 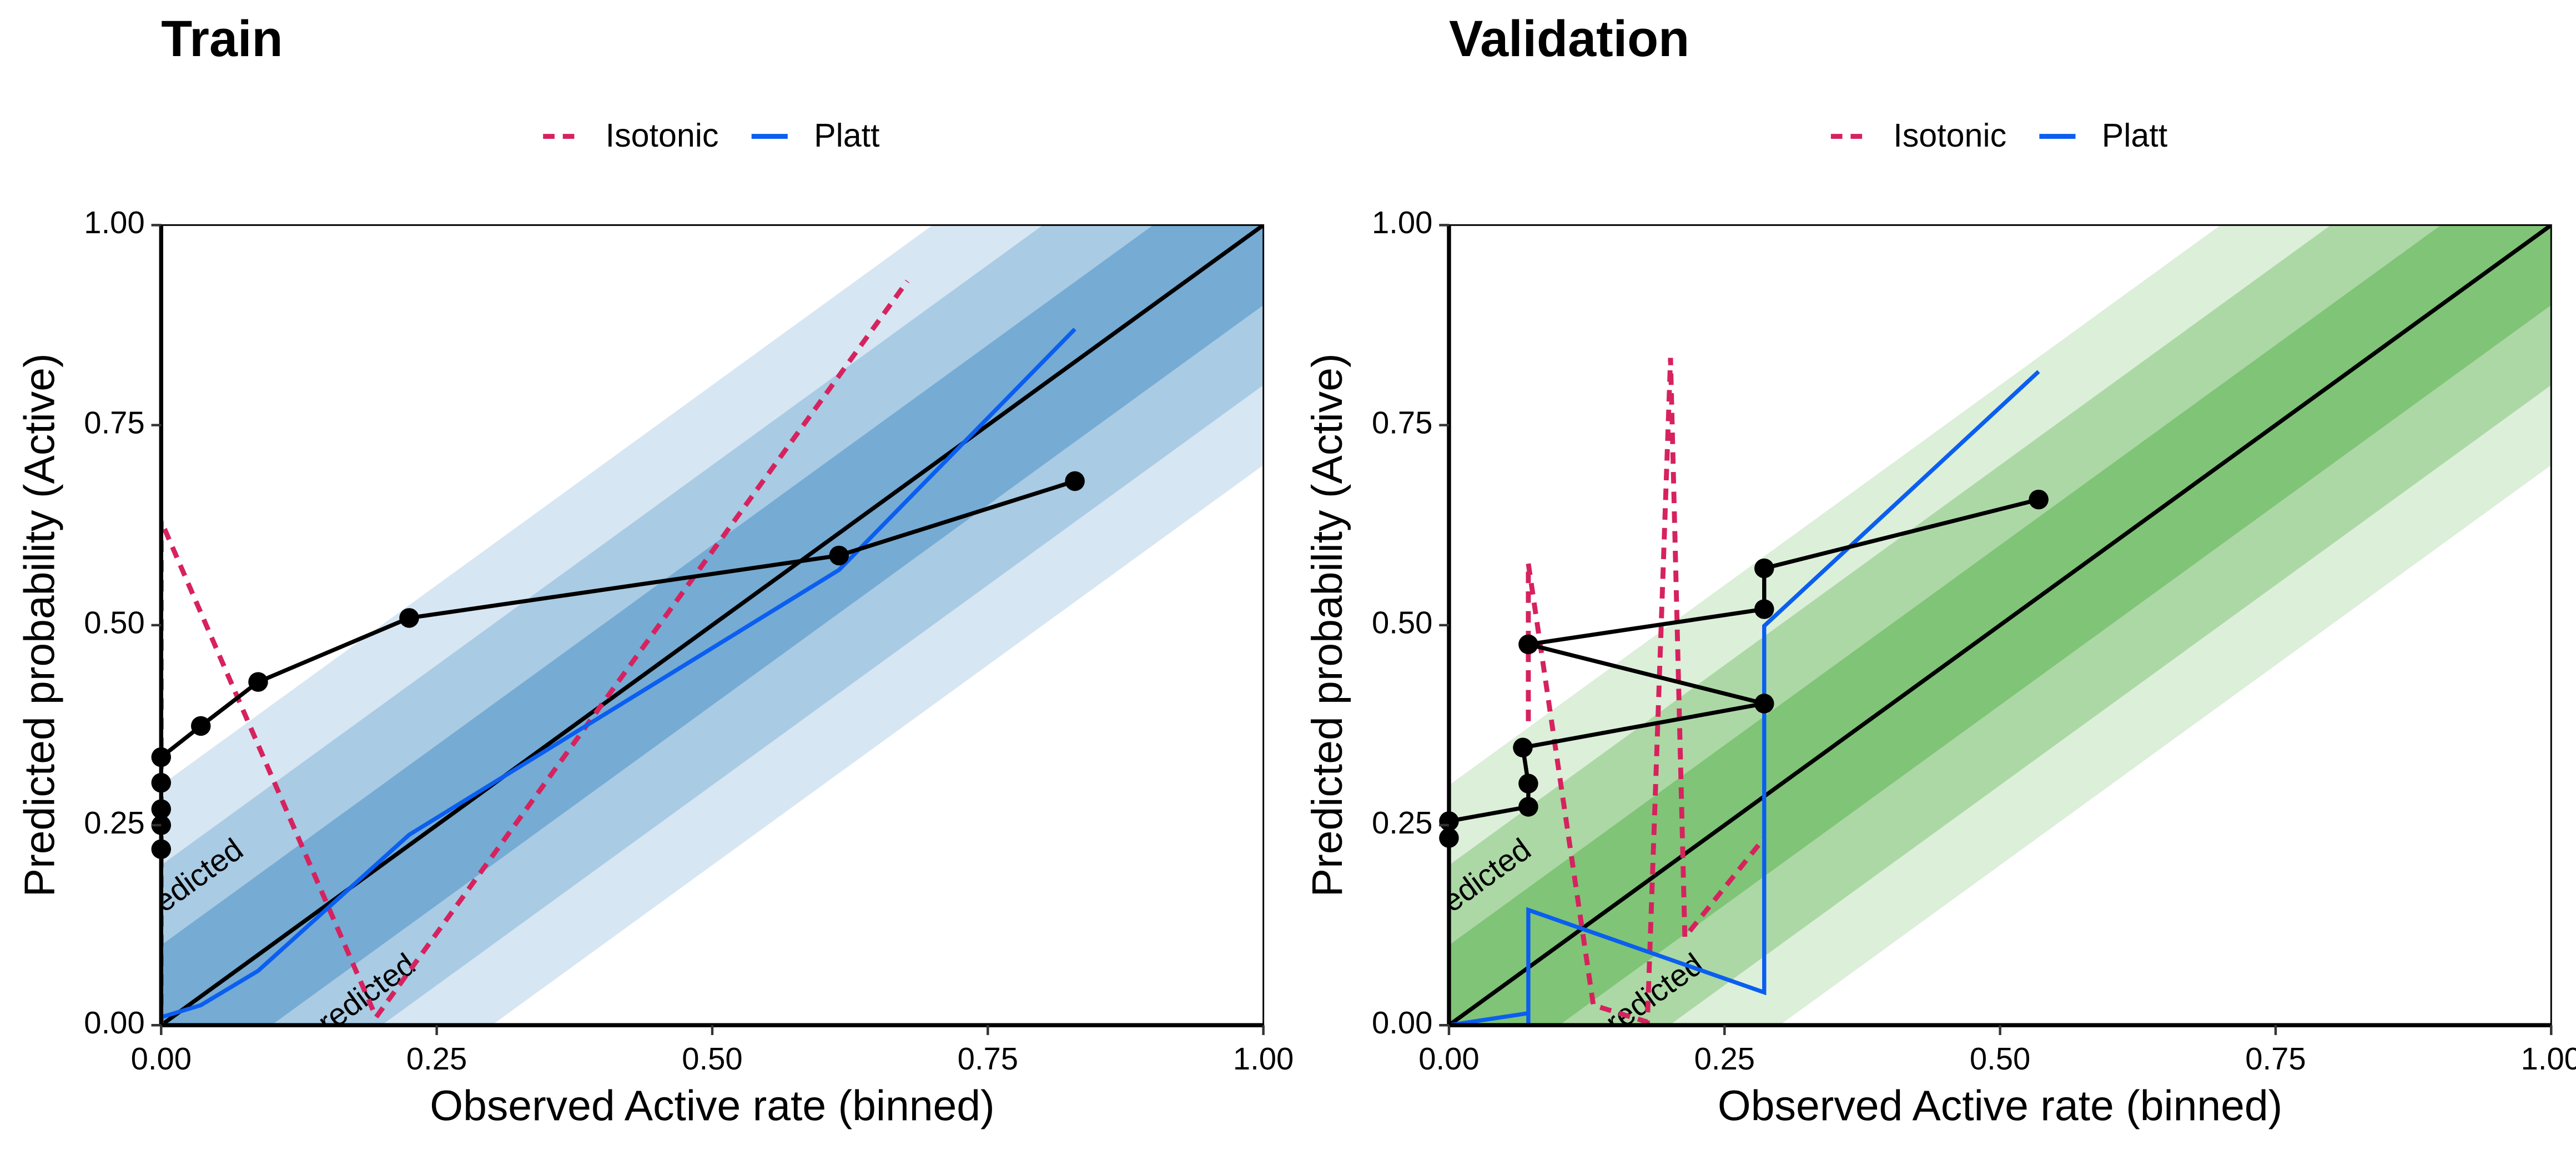 What do you see at coordinates (1569, 39) in the screenshot?
I see `chart-title: Validation` at bounding box center [1569, 39].